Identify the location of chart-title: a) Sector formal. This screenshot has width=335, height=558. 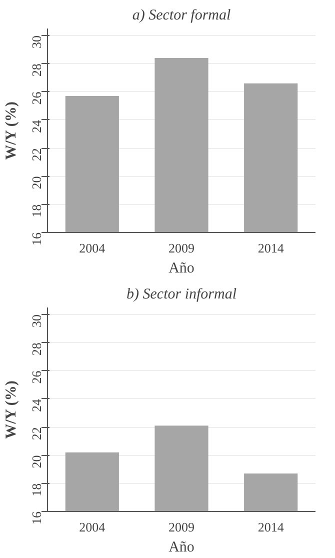
(181, 16).